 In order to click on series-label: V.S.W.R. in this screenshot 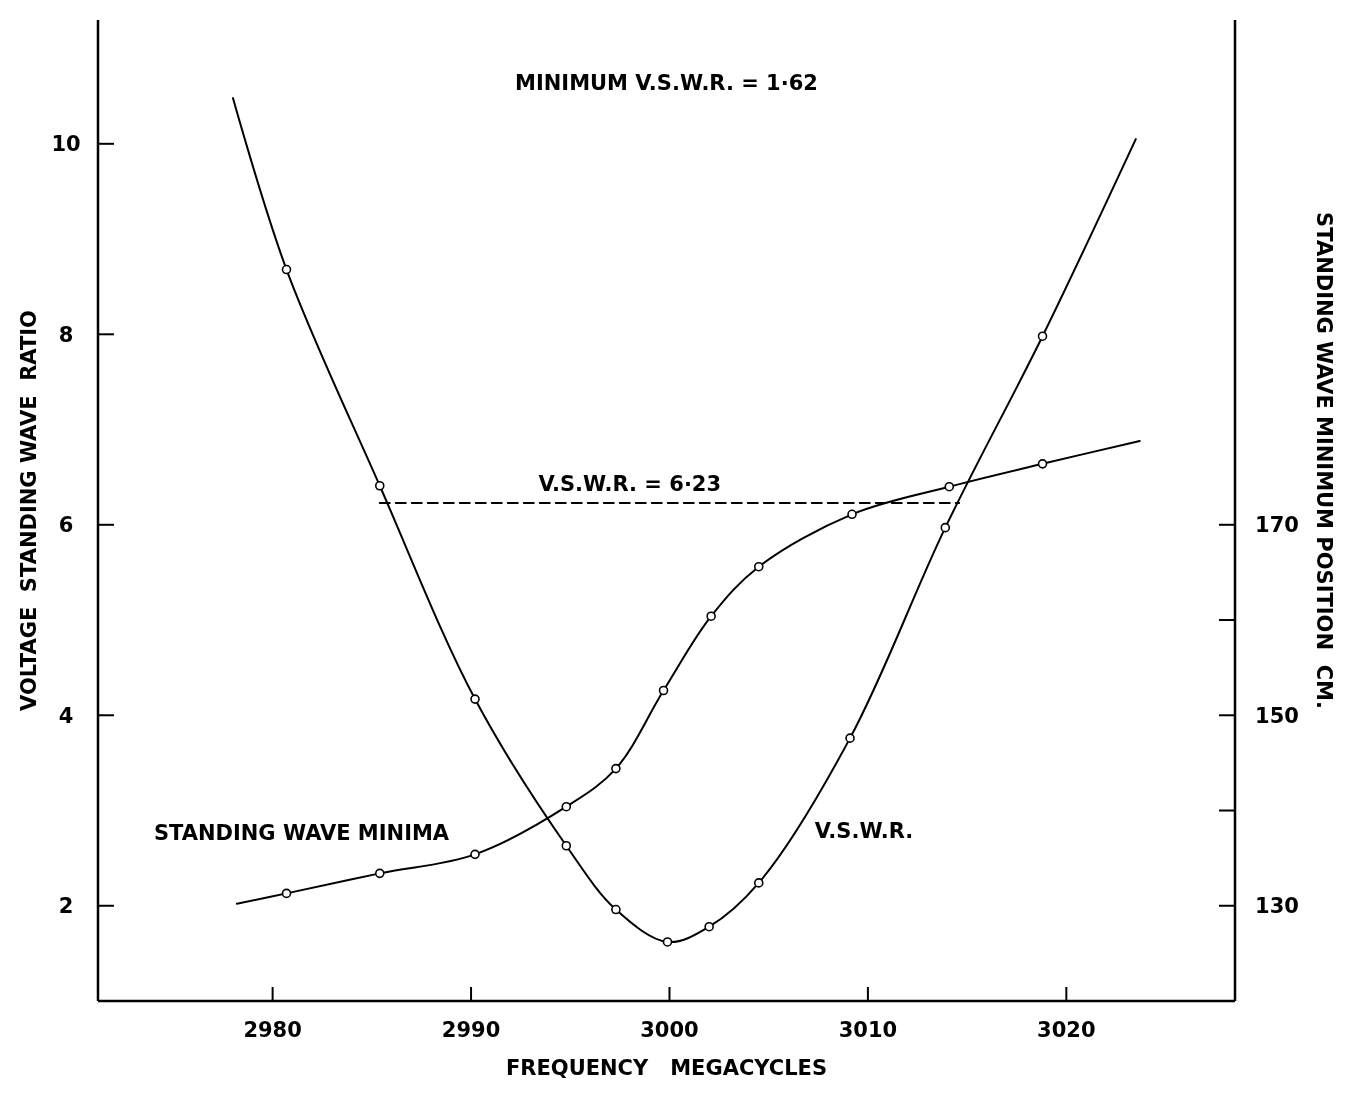, I will do `click(864, 831)`.